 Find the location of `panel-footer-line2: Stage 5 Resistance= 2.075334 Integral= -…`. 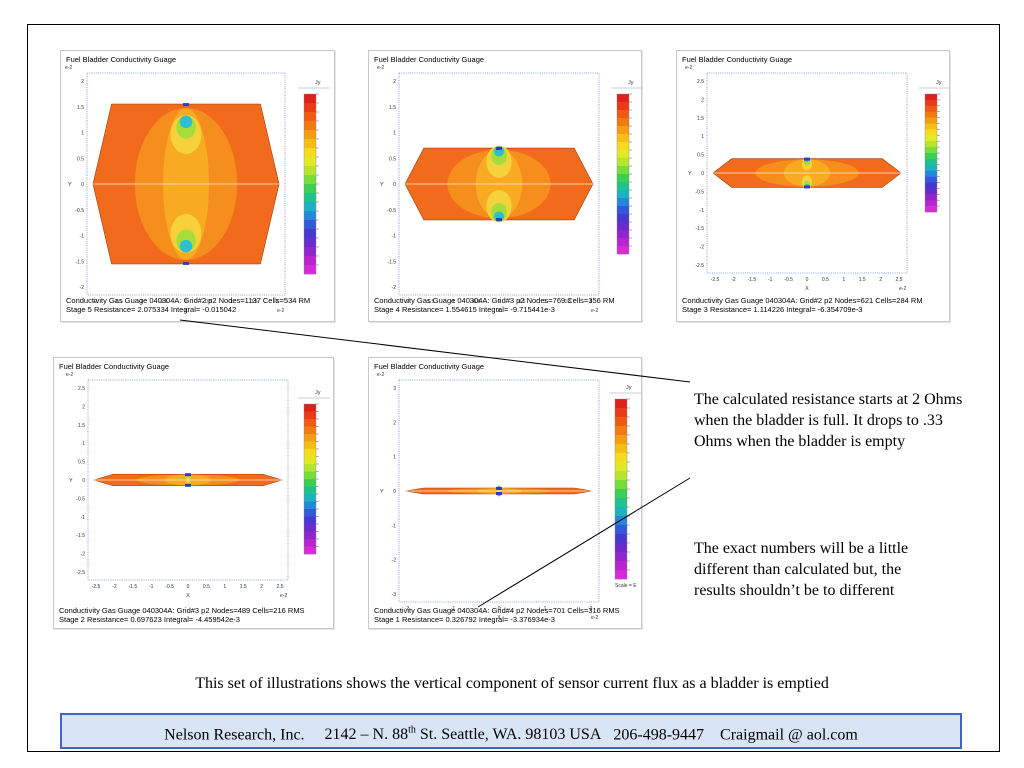

panel-footer-line2: Stage 5 Resistance= 2.075334 Integral= -… is located at coordinates (151, 309).